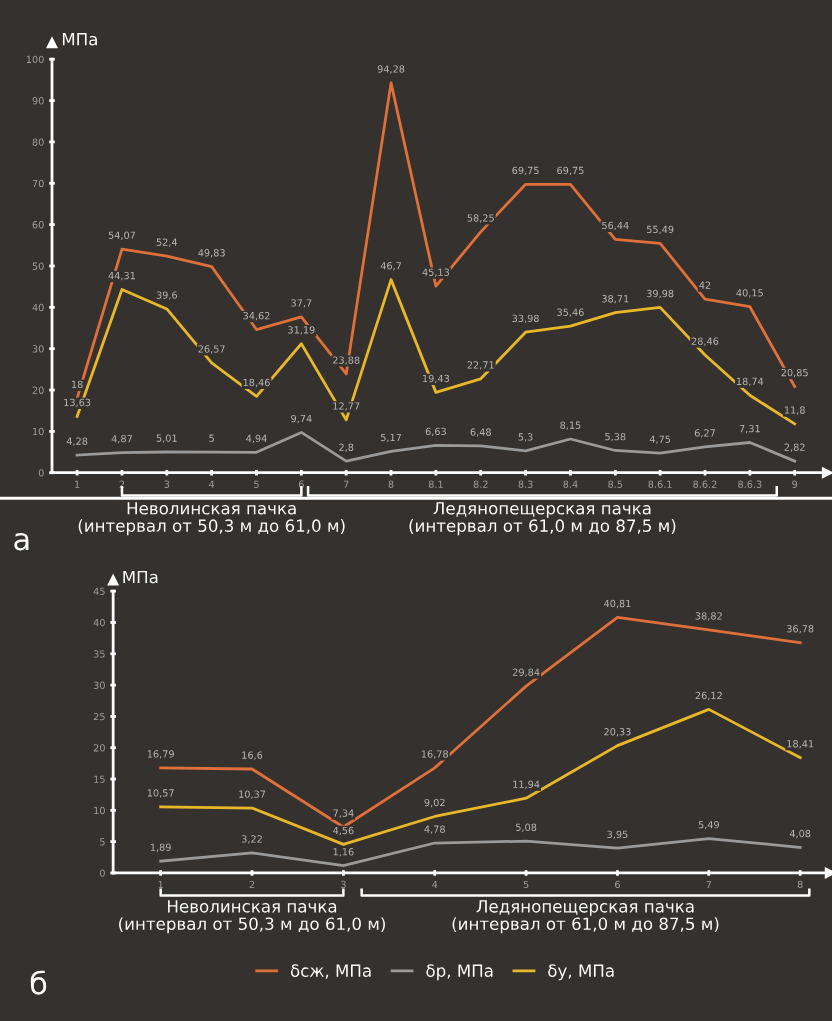 The width and height of the screenshot is (832, 1021). I want to click on data-label: 5,08, so click(526, 827).